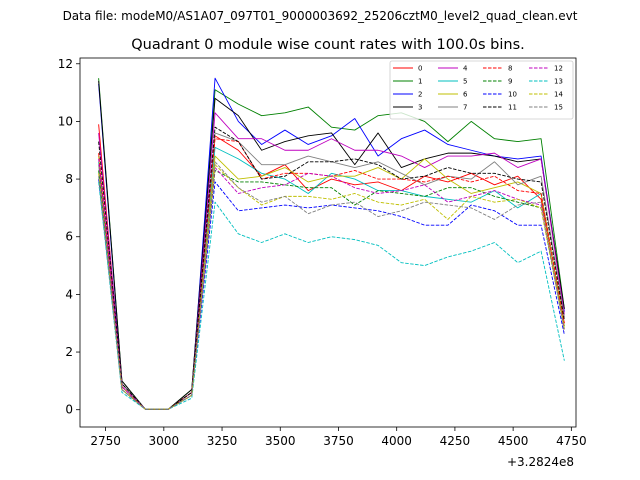 The width and height of the screenshot is (640, 480). Describe the element at coordinates (481, 90) in the screenshot. I see `legend-frame` at that location.